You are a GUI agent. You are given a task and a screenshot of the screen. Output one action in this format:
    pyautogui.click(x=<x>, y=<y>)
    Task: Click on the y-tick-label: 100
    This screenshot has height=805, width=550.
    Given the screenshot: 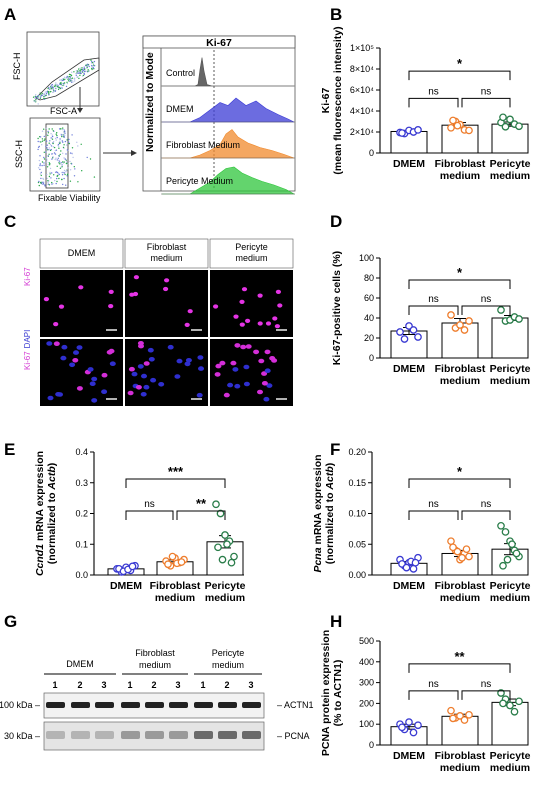 What is the action you would take?
    pyautogui.click(x=366, y=724)
    